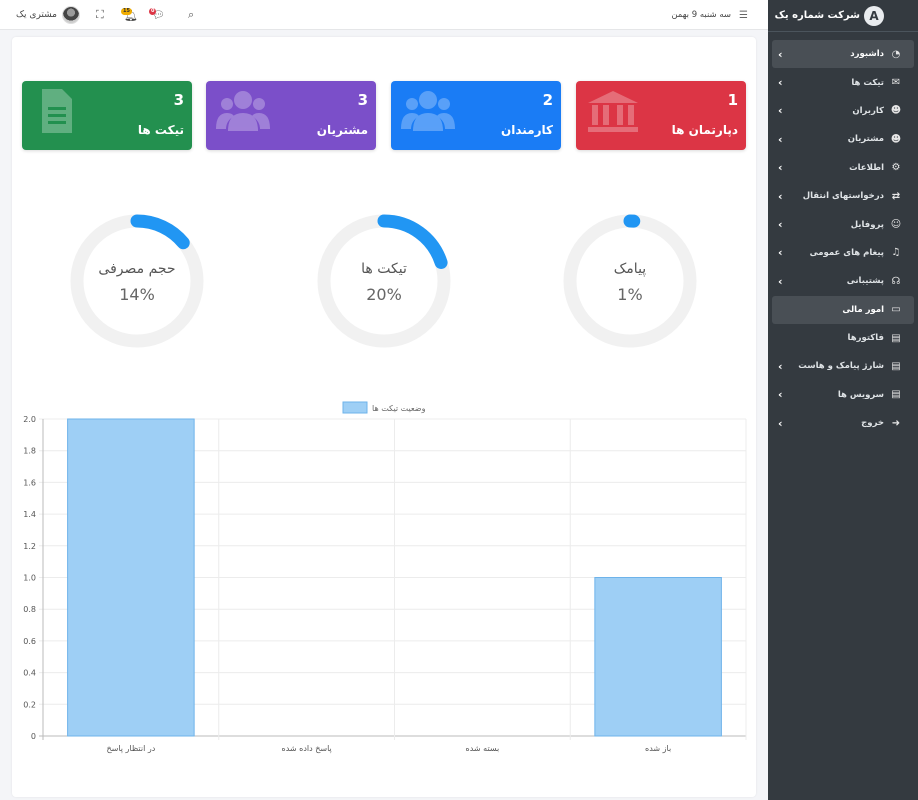 This screenshot has height=800, width=918. I want to click on sidebar-item-5: ⚙ اطلاعات ‹, so click(843, 168).